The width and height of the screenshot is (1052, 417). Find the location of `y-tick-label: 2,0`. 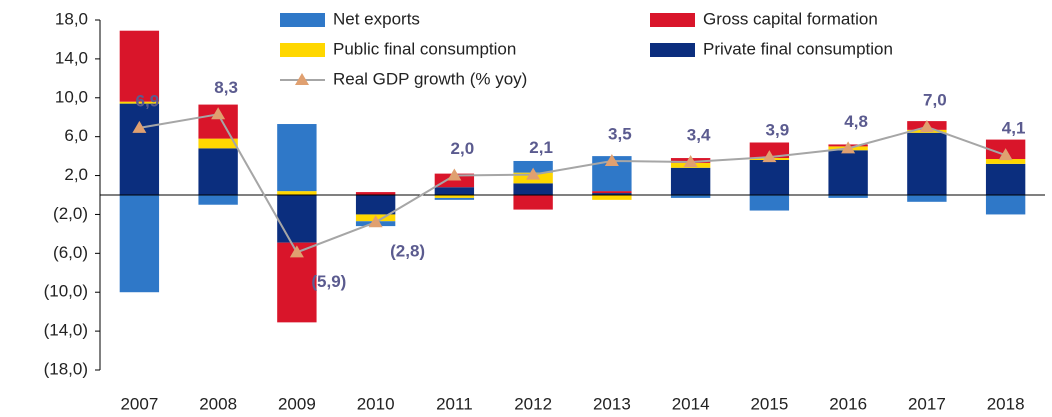

y-tick-label: 2,0 is located at coordinates (76, 174).